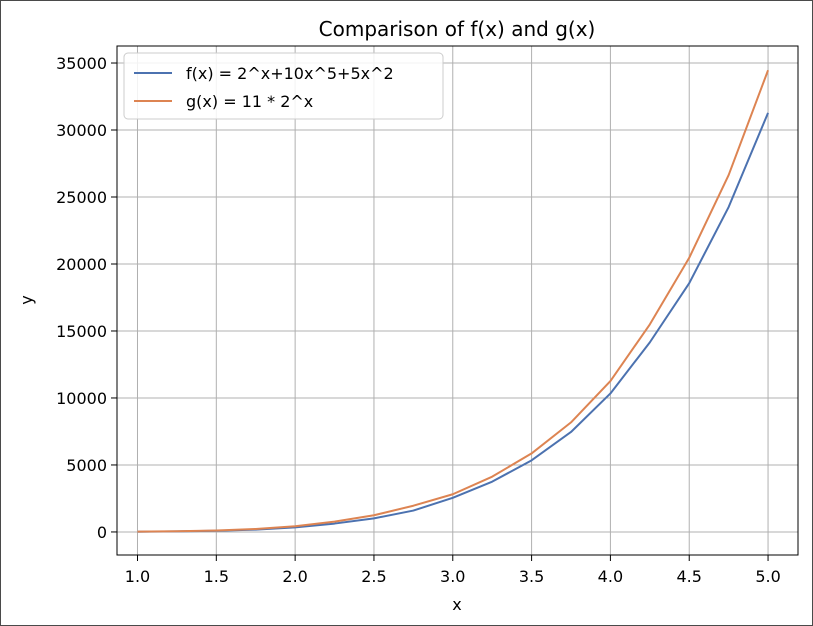 The height and width of the screenshot is (626, 813). What do you see at coordinates (86, 465) in the screenshot?
I see `y-tick-label: 5000` at bounding box center [86, 465].